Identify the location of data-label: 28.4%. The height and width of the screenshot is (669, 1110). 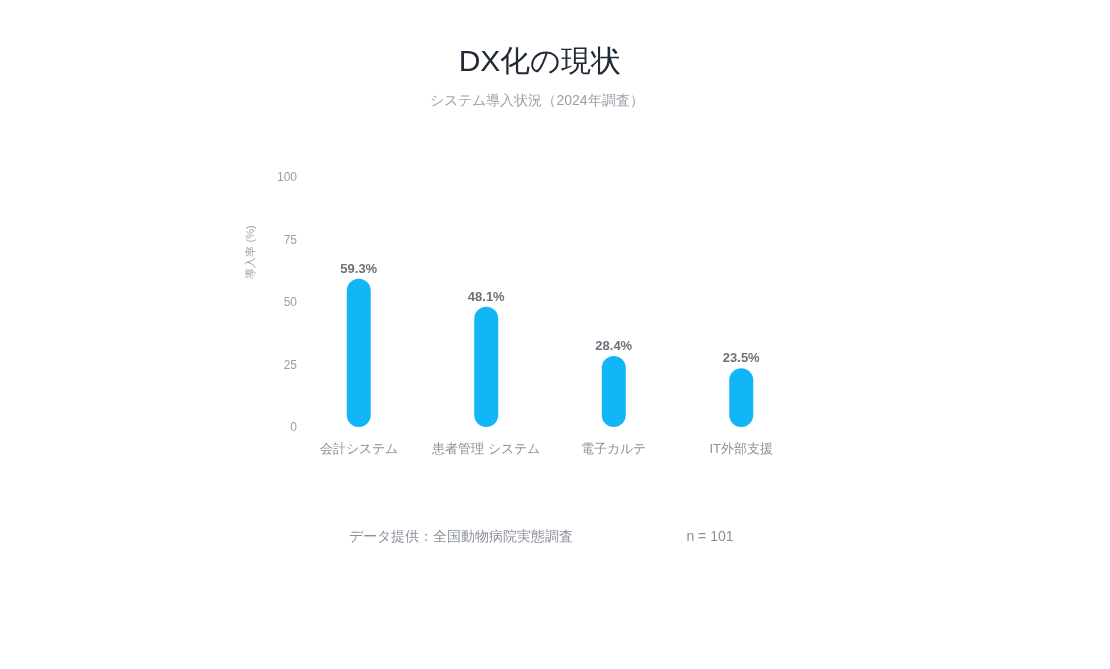
(614, 345).